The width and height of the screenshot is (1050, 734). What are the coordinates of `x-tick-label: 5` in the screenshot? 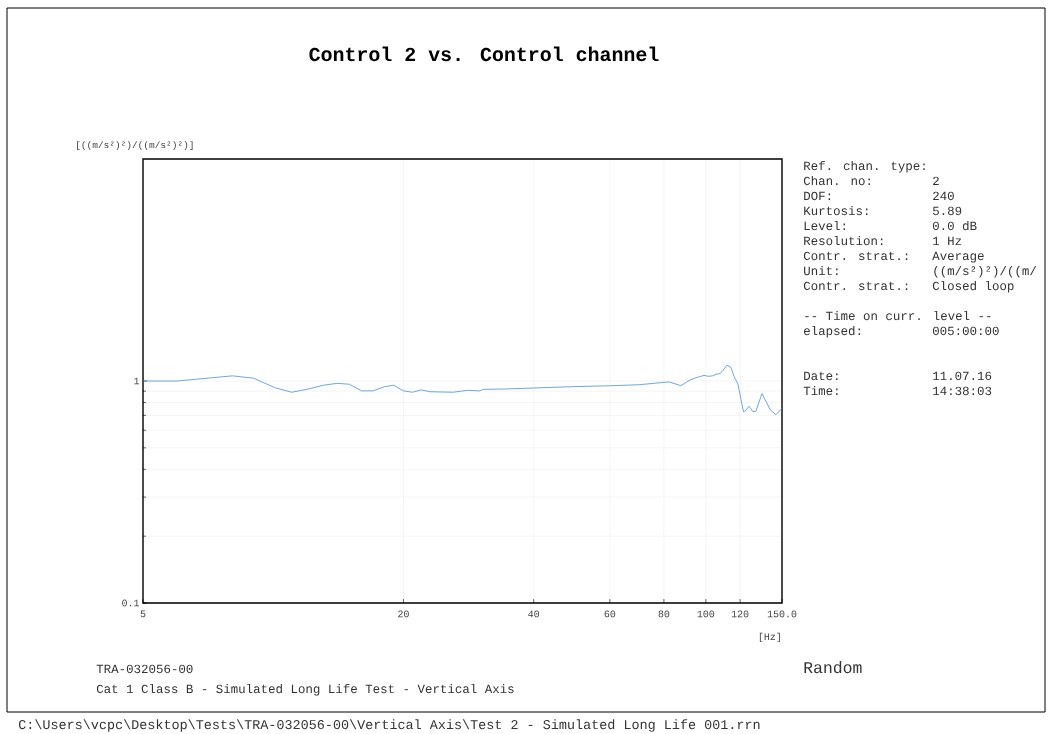 It's located at (143, 614).